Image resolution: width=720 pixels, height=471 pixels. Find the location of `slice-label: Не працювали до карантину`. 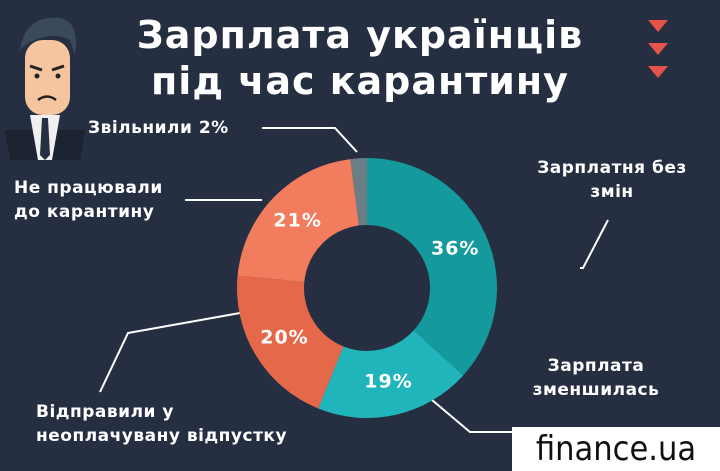

slice-label: Не працювали до карантину is located at coordinates (88, 200).